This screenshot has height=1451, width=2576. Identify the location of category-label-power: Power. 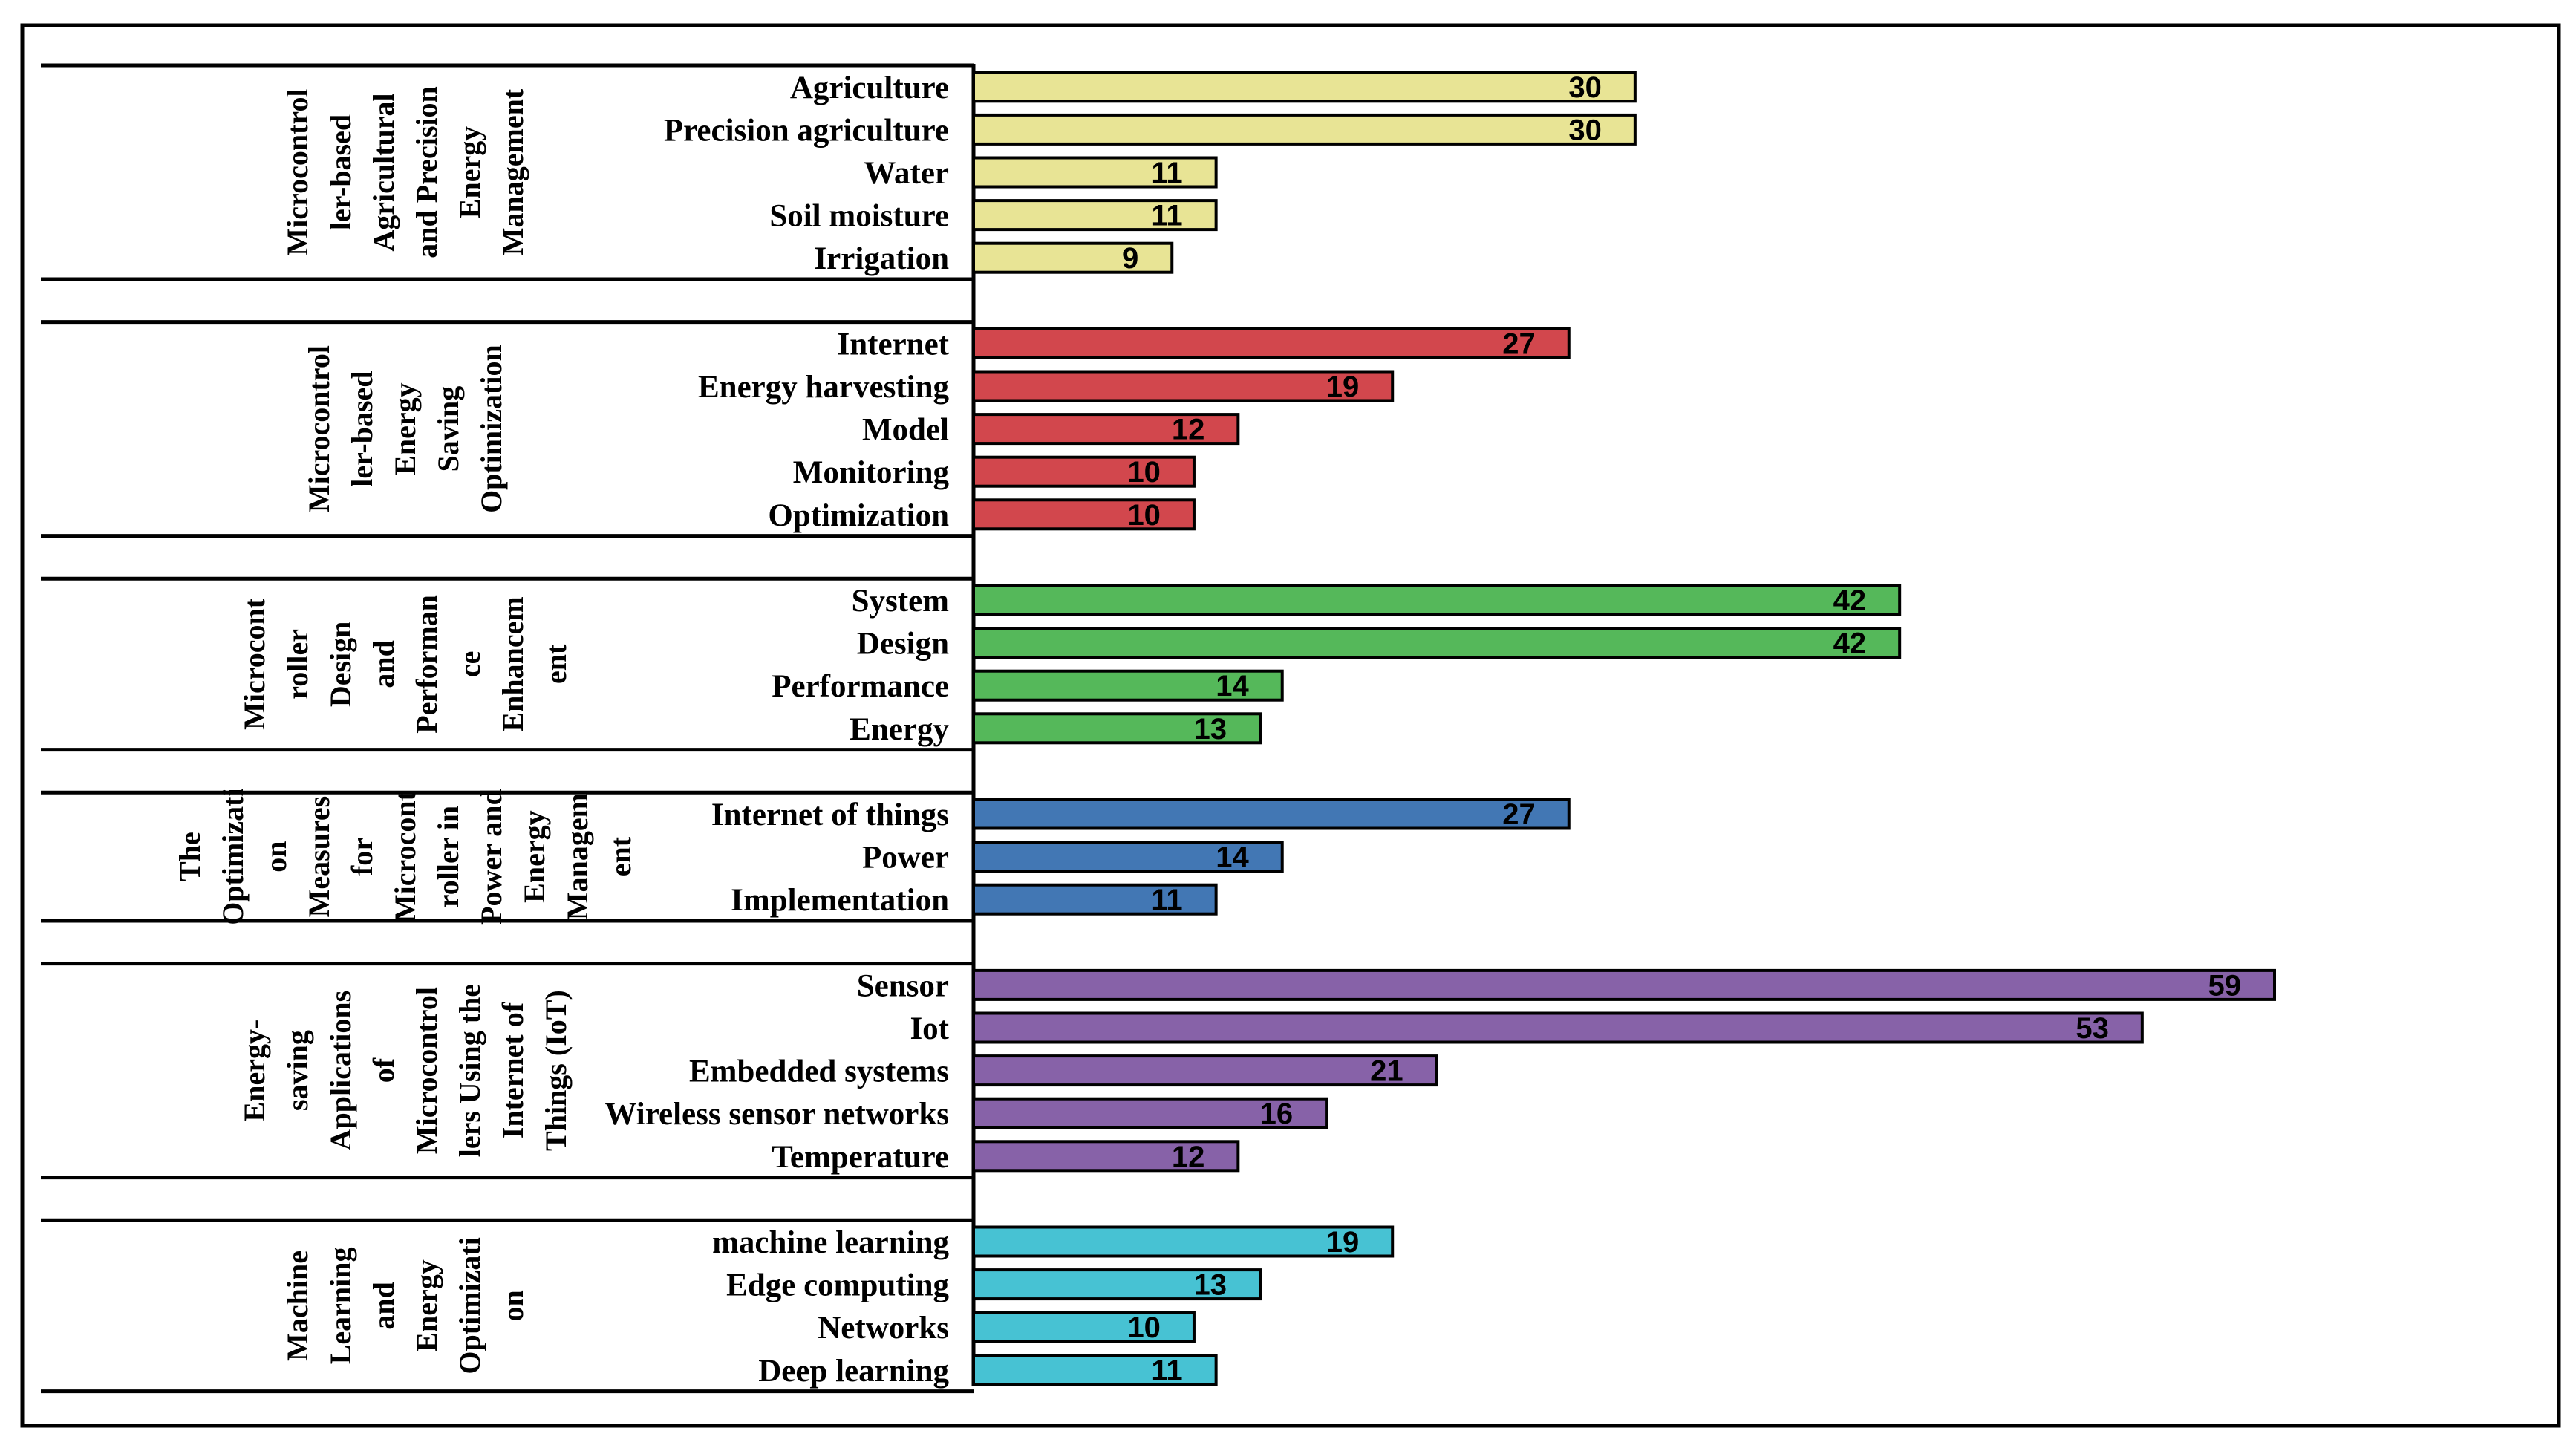
(905, 858).